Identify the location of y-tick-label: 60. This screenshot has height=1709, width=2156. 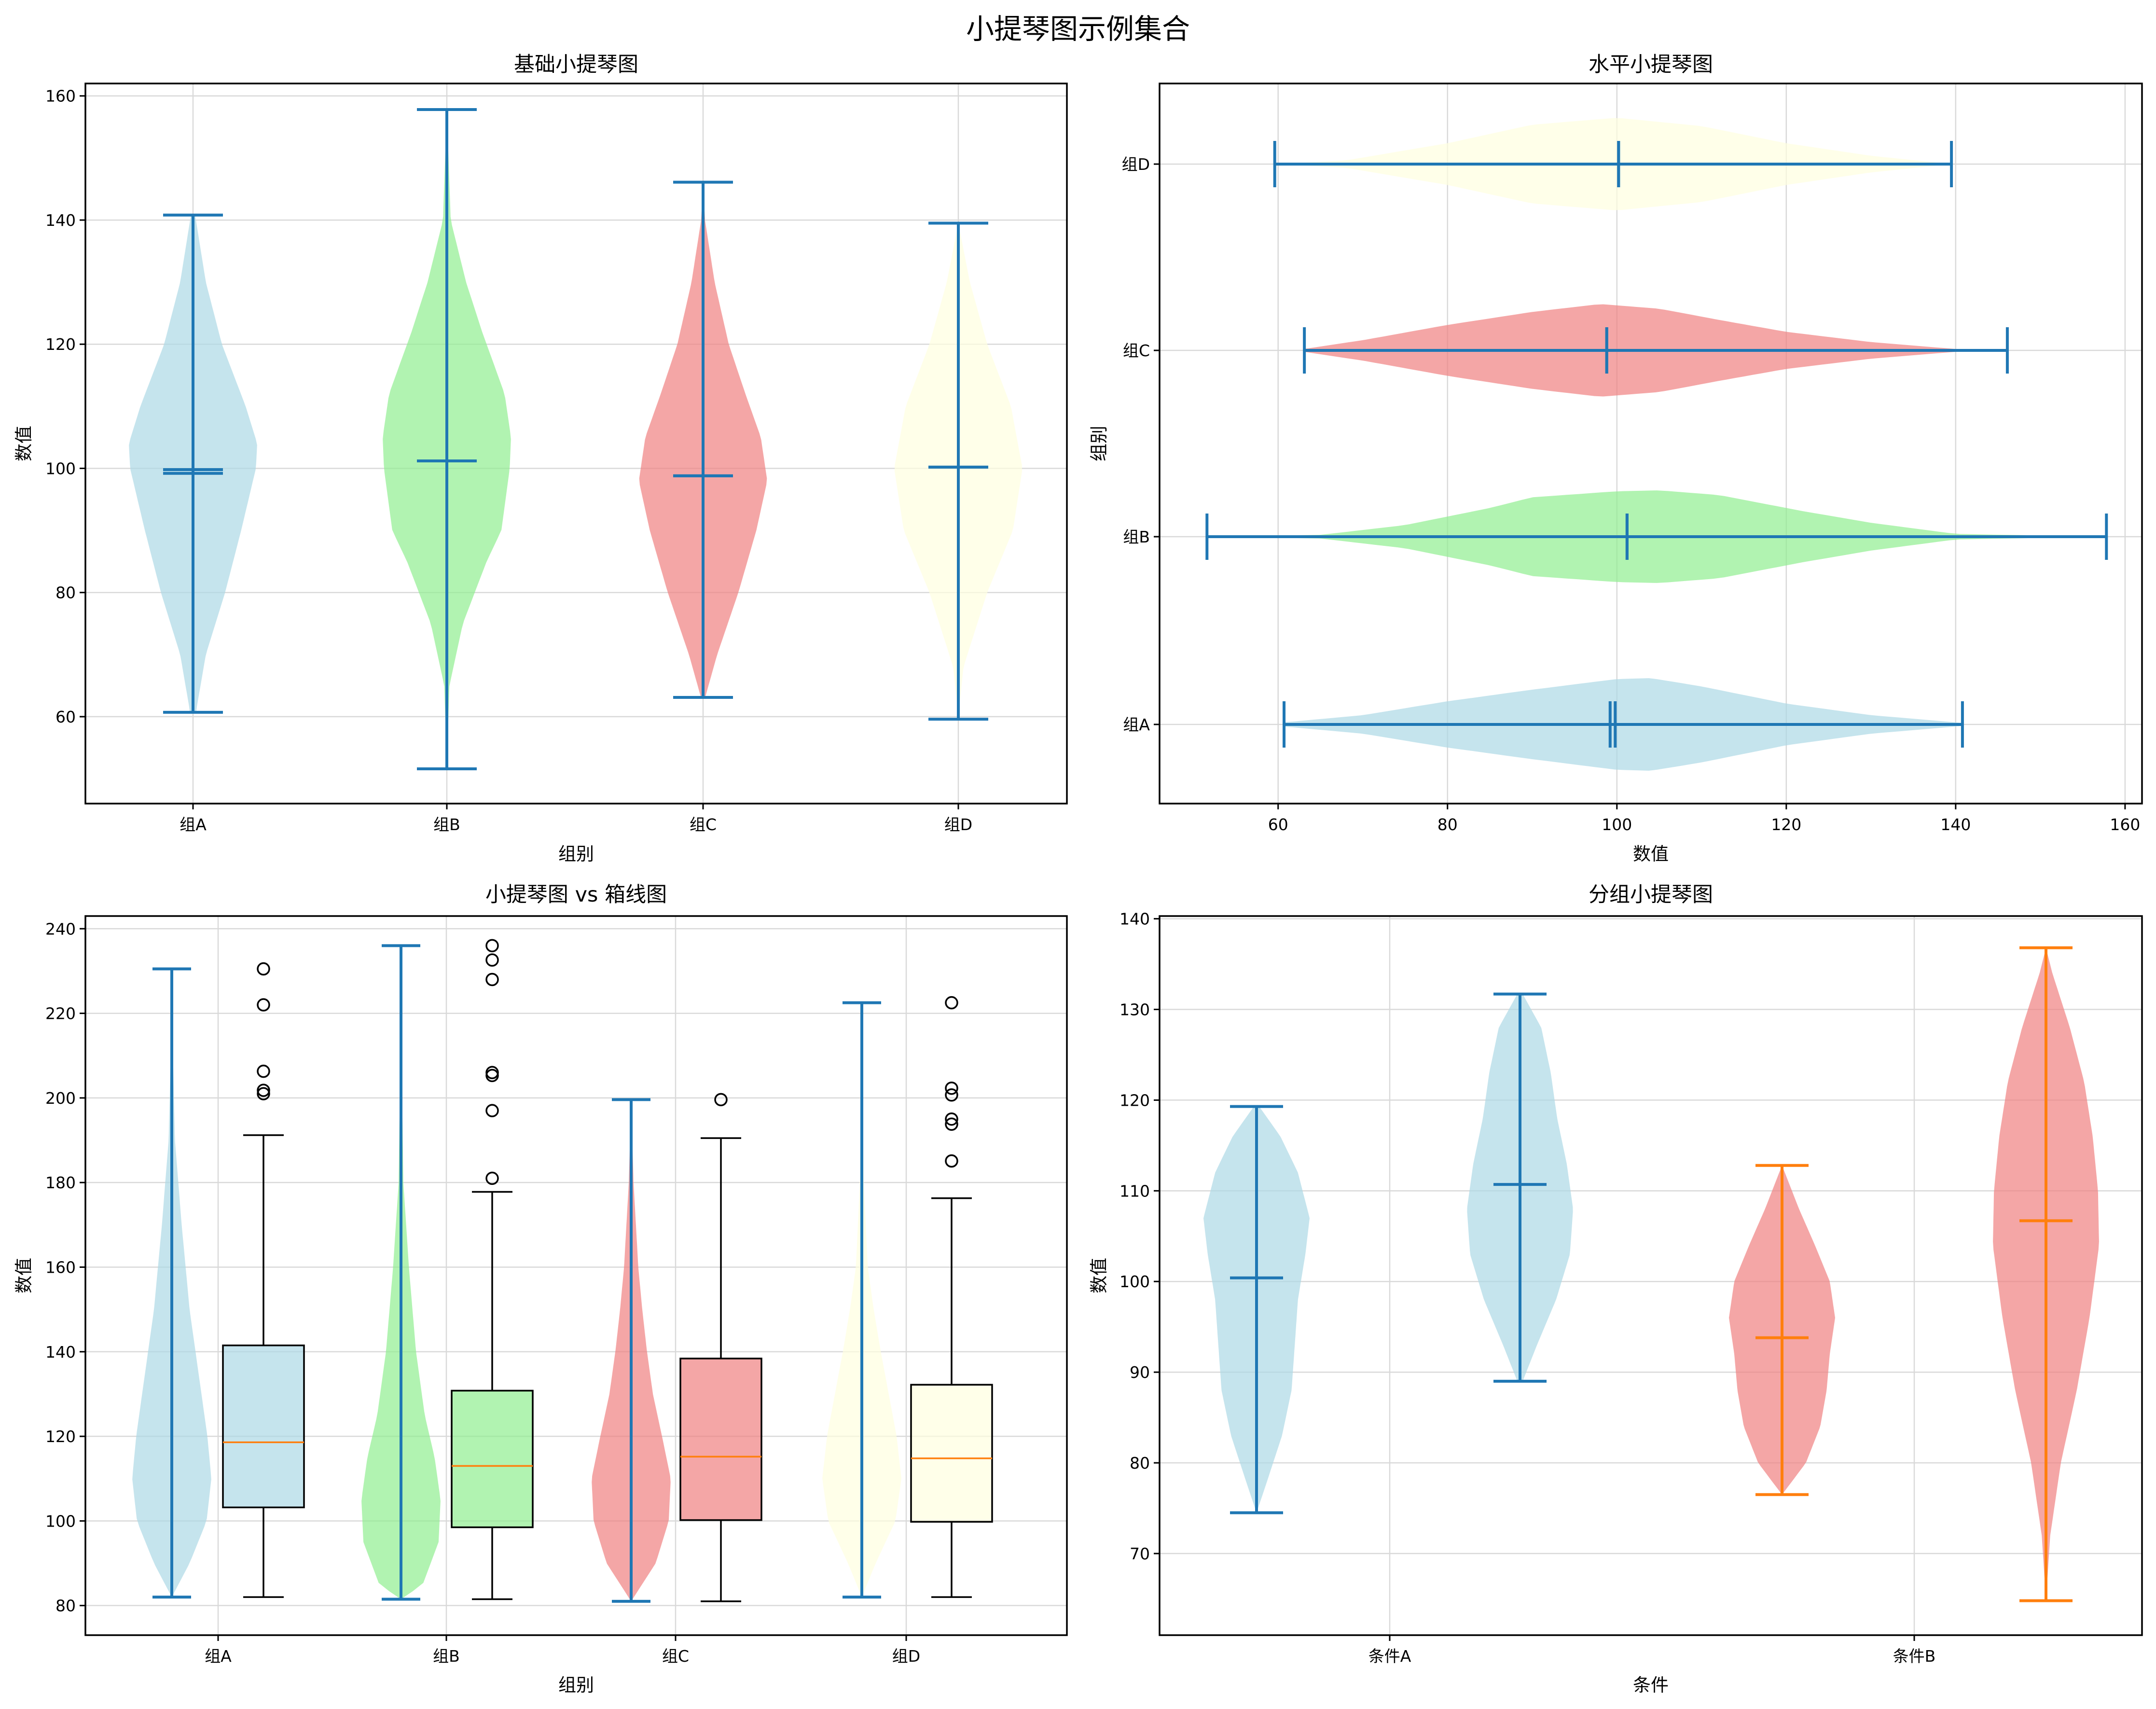
(65, 717).